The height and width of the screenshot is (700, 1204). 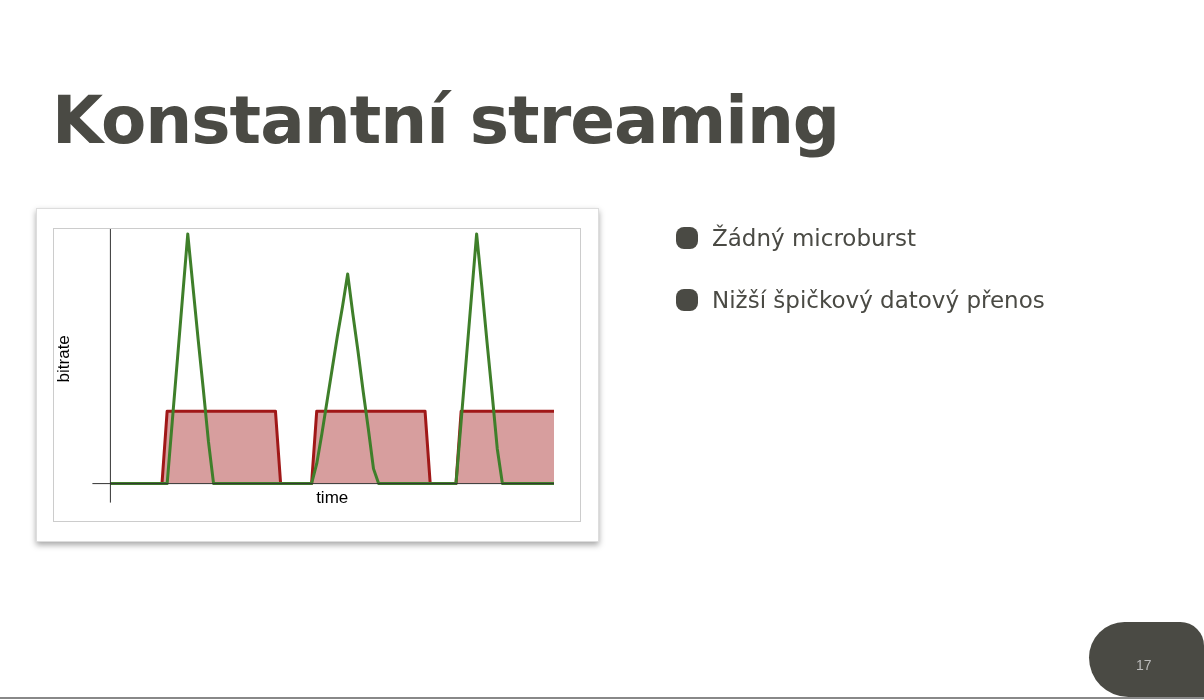 I want to click on y-axis-title: bitrate, so click(x=63, y=359).